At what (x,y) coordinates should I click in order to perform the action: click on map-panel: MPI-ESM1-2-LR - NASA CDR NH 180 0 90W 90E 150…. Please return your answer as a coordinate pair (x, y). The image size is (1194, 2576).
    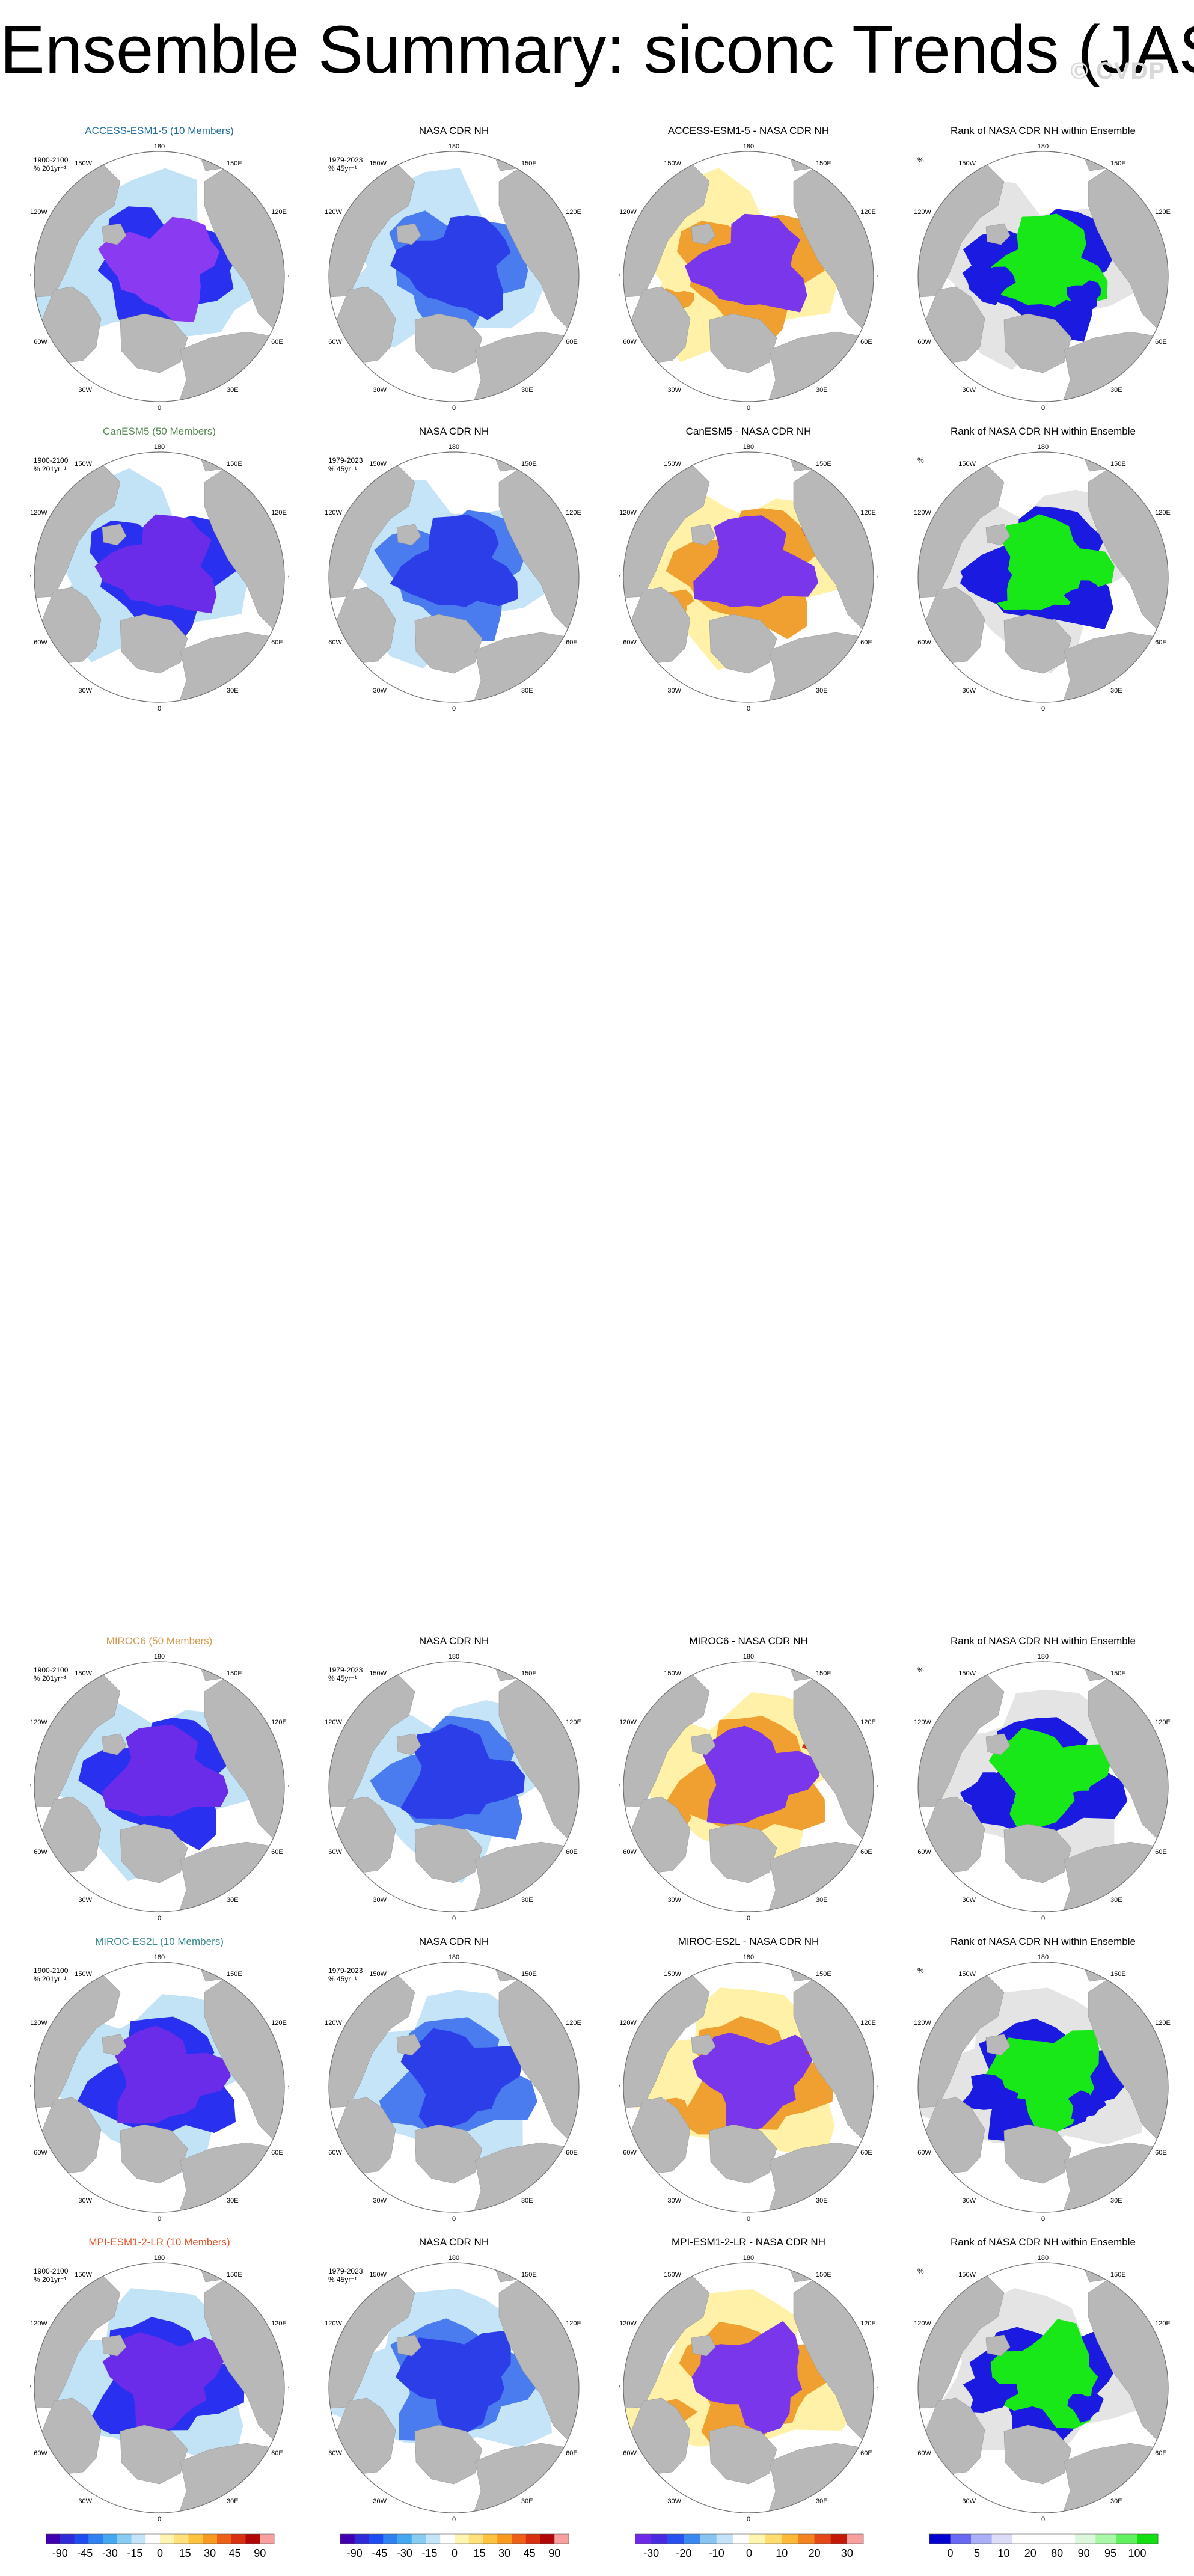
    Looking at the image, I should click on (748, 2381).